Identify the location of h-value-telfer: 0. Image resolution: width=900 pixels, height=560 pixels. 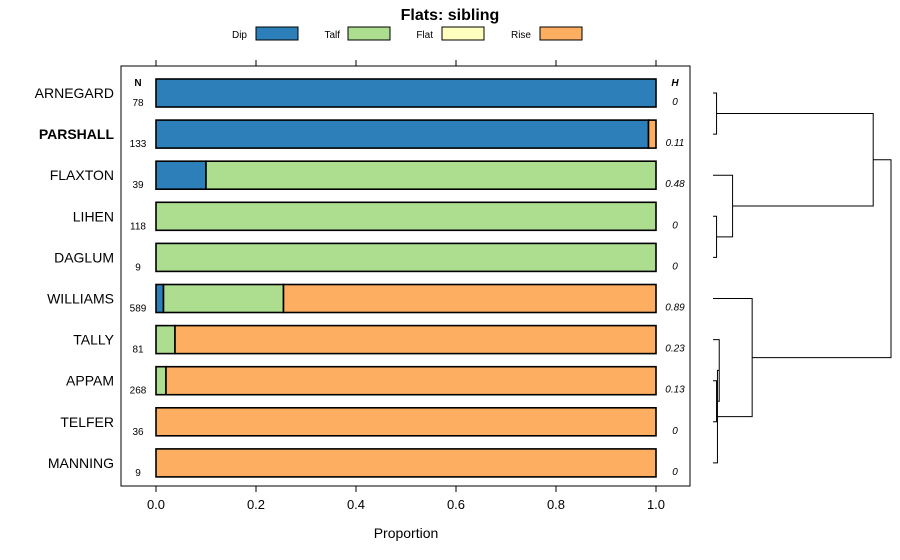
(675, 431).